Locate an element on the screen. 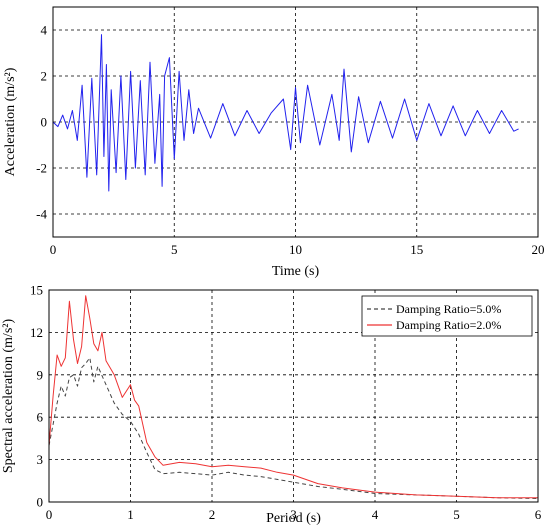  y-tick-label: -2 is located at coordinates (41, 168).